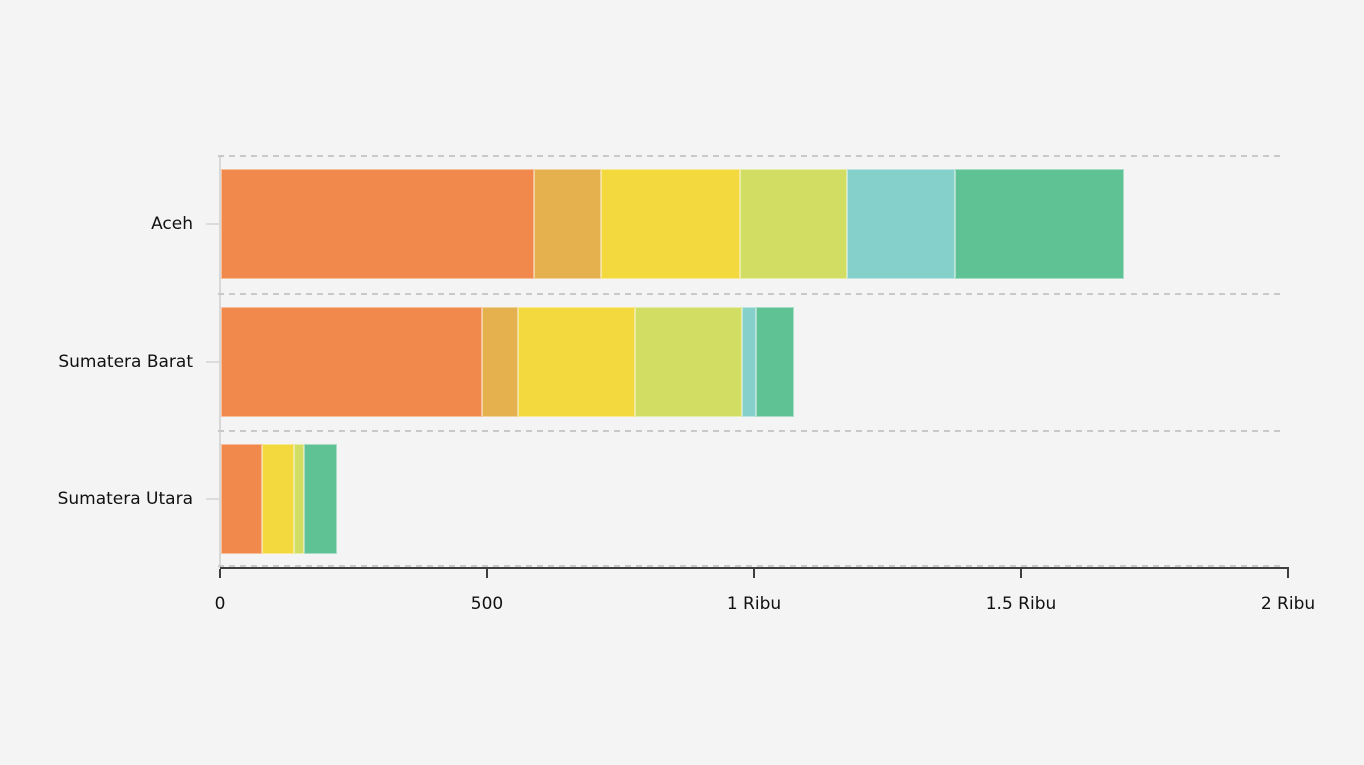 The image size is (1364, 765). Describe the element at coordinates (220, 604) in the screenshot. I see `x-tick-label: 0` at that location.